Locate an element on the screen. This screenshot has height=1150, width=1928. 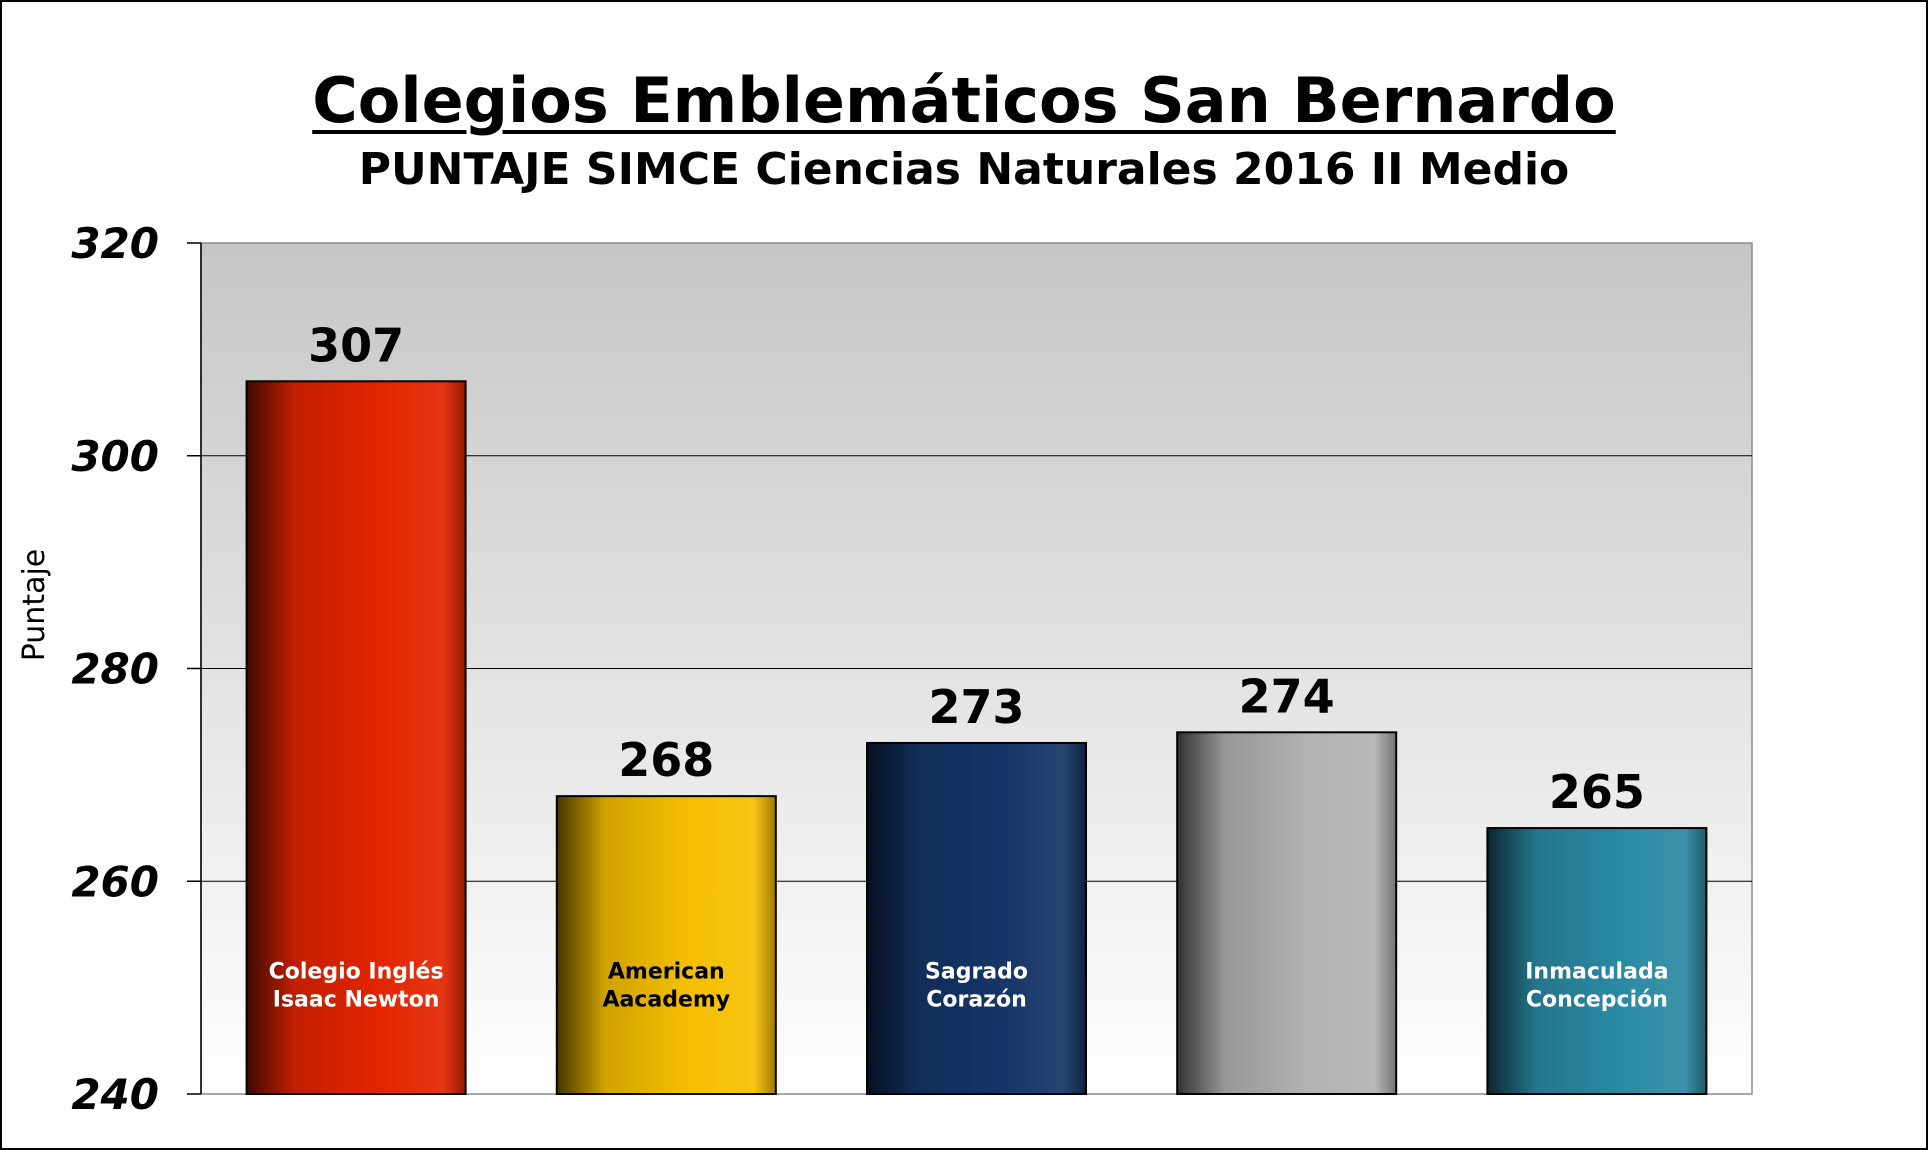
category-label: Inmaculada Concepción is located at coordinates (1596, 986).